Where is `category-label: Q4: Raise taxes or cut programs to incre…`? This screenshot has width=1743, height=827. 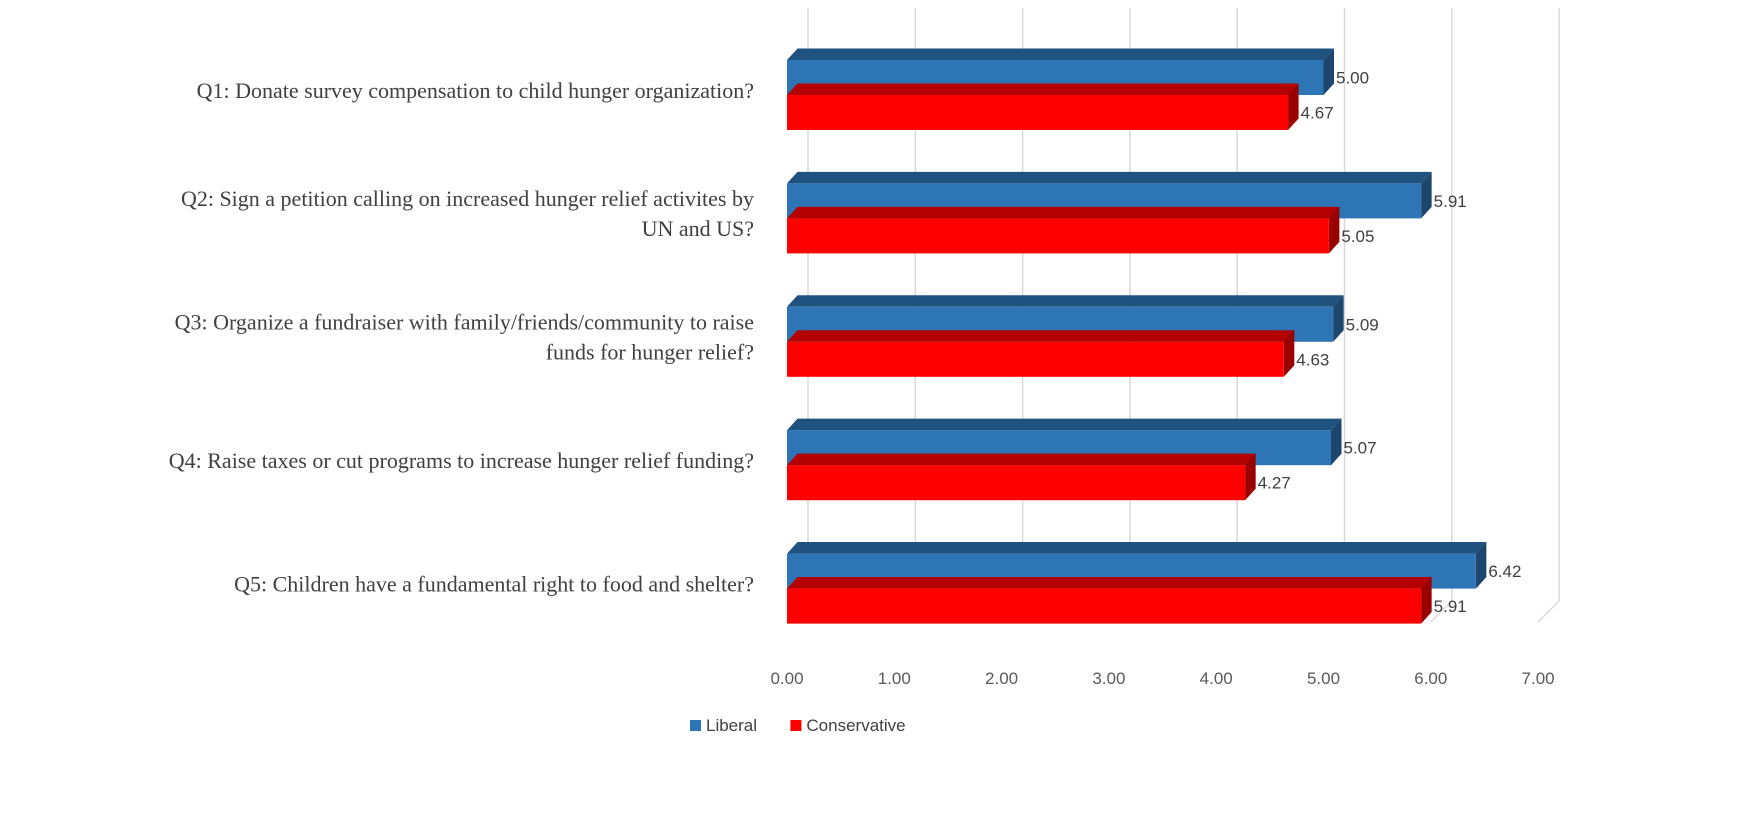 category-label: Q4: Raise taxes or cut programs to incre… is located at coordinates (461, 460).